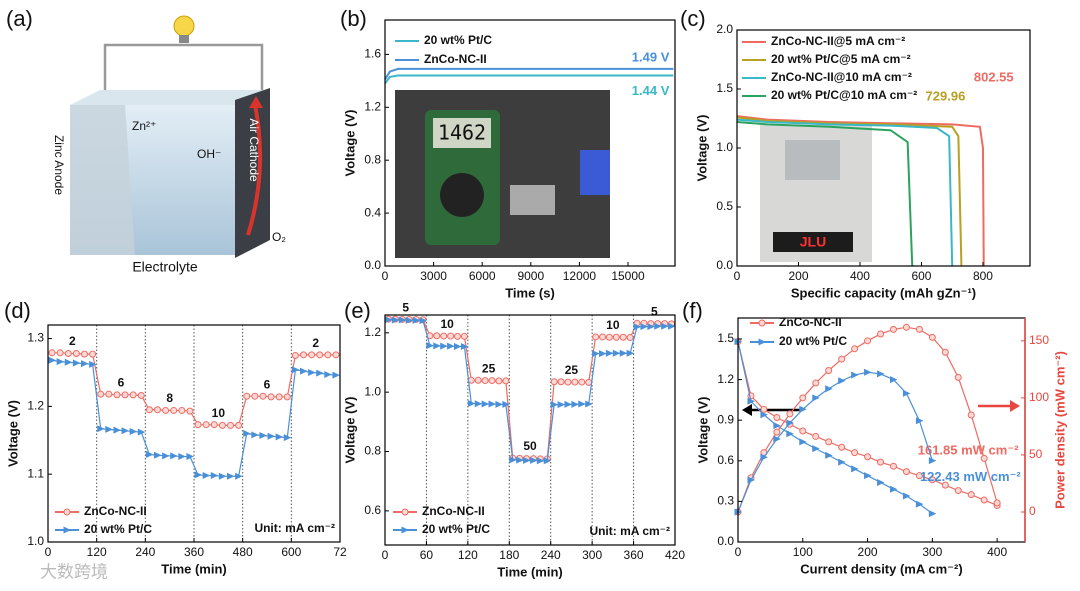 This screenshot has height=591, width=1080. I want to click on inset-photo-c: JLU, so click(816, 193).